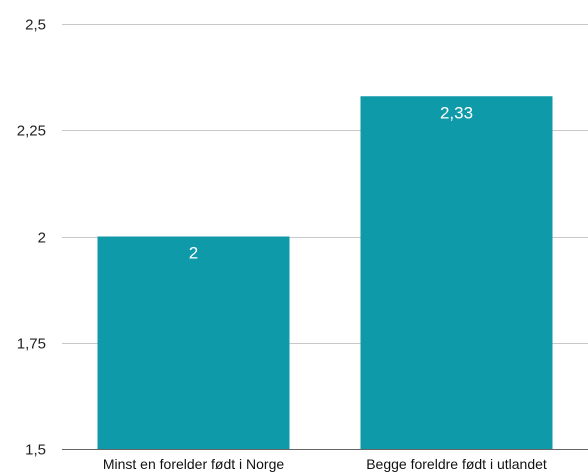 Image resolution: width=588 pixels, height=474 pixels. What do you see at coordinates (194, 464) in the screenshot?
I see `x-category-label: Minst en forelder født i Norge` at bounding box center [194, 464].